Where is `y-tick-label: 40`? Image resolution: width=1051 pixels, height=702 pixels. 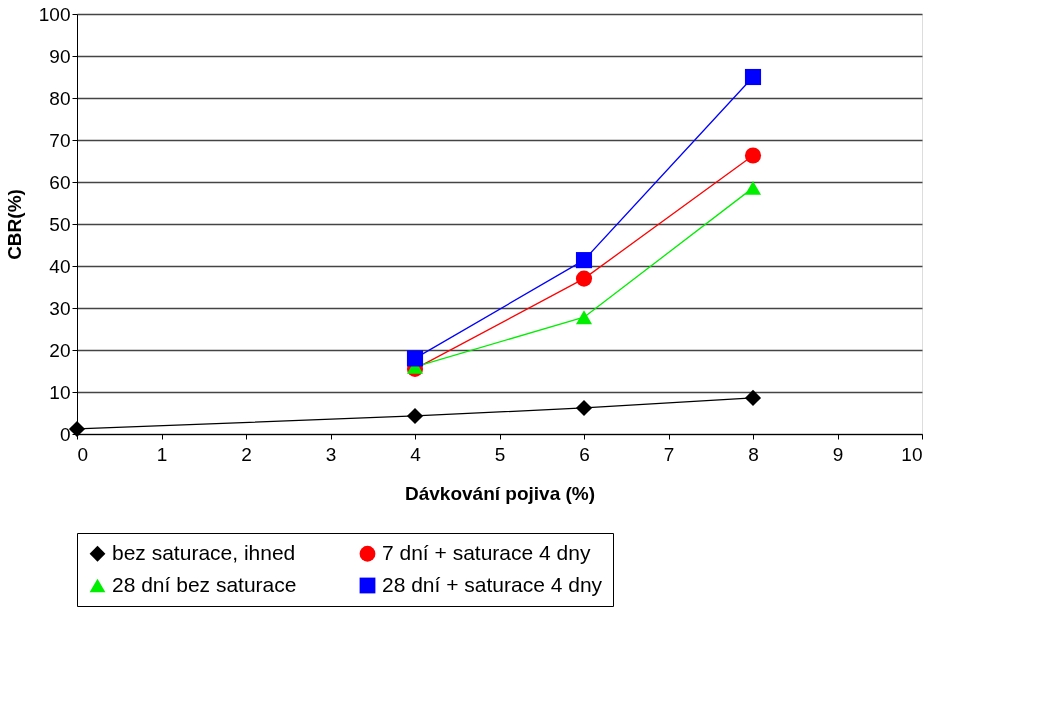
y-tick-label: 40 is located at coordinates (60, 266).